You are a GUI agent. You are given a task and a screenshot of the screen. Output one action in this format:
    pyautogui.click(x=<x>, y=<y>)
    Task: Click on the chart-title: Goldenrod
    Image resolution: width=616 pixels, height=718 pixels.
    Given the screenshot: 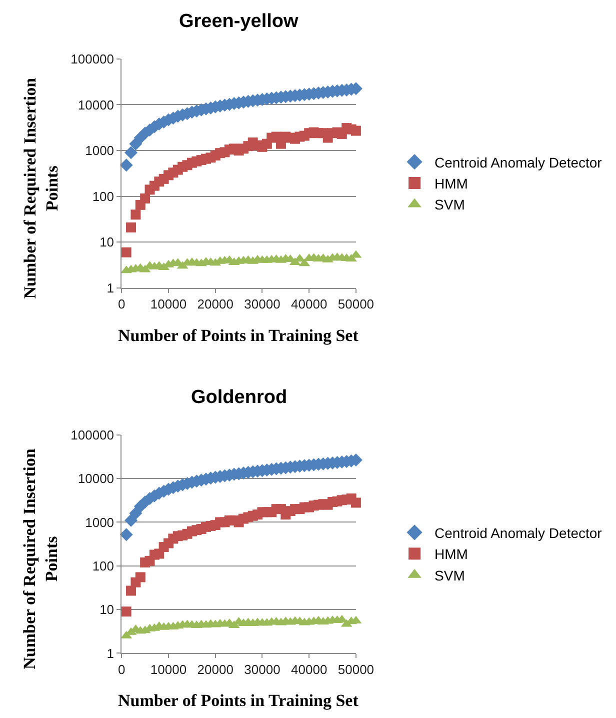 What is the action you would take?
    pyautogui.click(x=239, y=397)
    